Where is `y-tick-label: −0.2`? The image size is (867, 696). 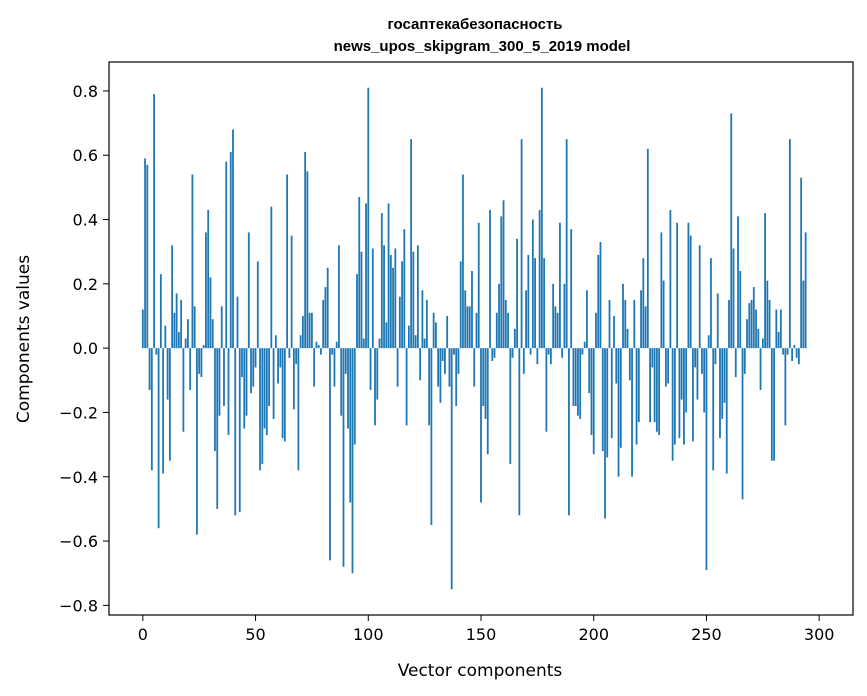
y-tick-label: −0.2 is located at coordinates (78, 412).